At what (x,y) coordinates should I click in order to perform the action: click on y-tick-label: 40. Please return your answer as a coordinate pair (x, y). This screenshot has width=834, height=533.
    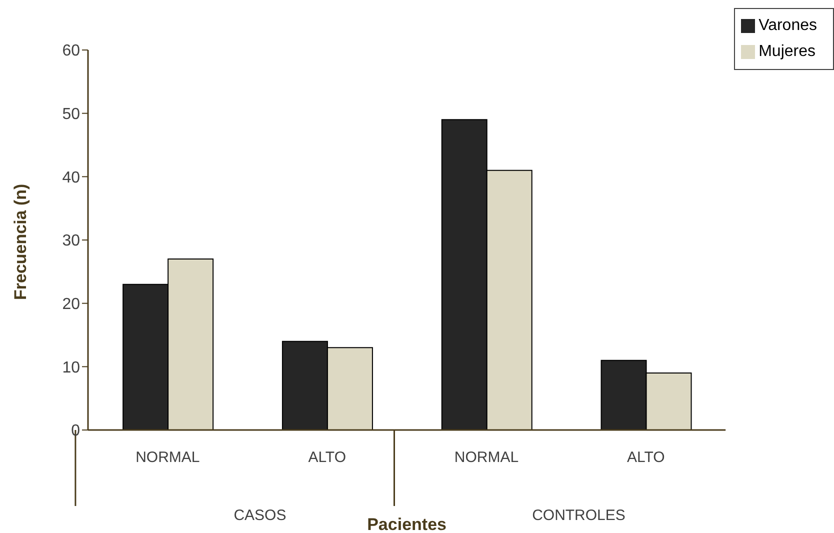
    Looking at the image, I should click on (71, 177).